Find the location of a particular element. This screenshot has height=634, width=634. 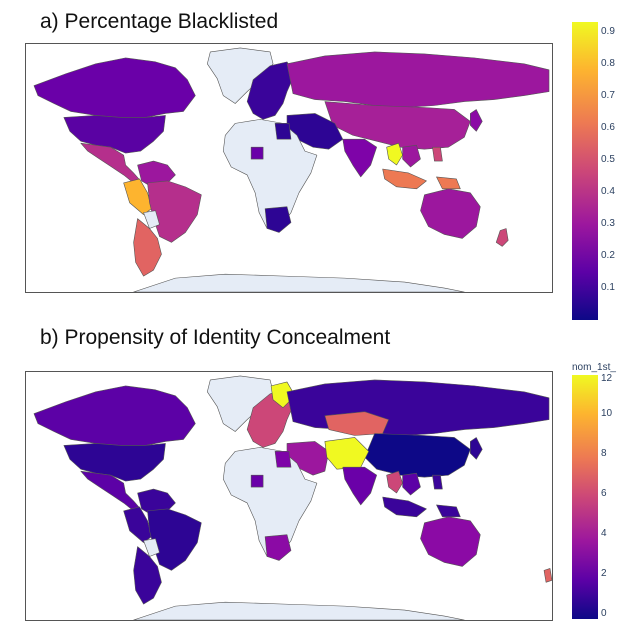

panel-a-title: a) Percentage Blacklisted is located at coordinates (159, 21).